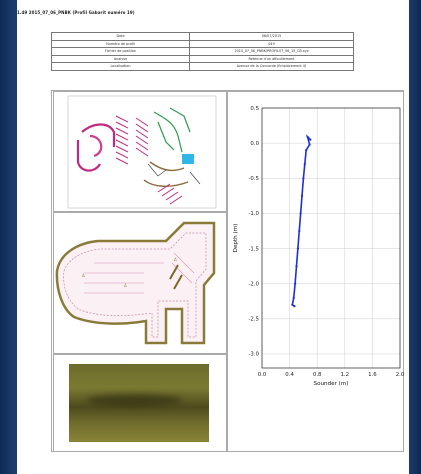 The width and height of the screenshot is (421, 474). Describe the element at coordinates (271, 36) in the screenshot. I see `metadata-value: 06/07/2015` at that location.